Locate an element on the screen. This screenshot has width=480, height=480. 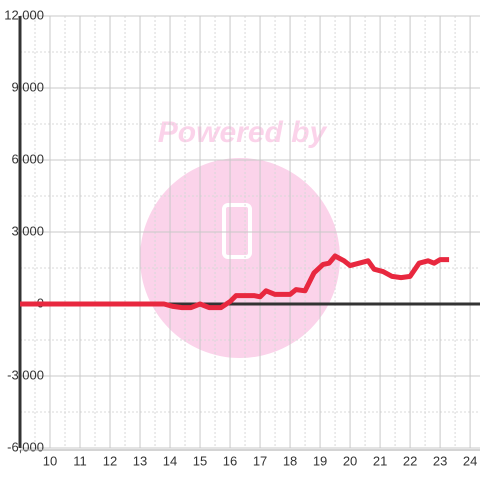
watermark-icon is located at coordinates (237, 231).